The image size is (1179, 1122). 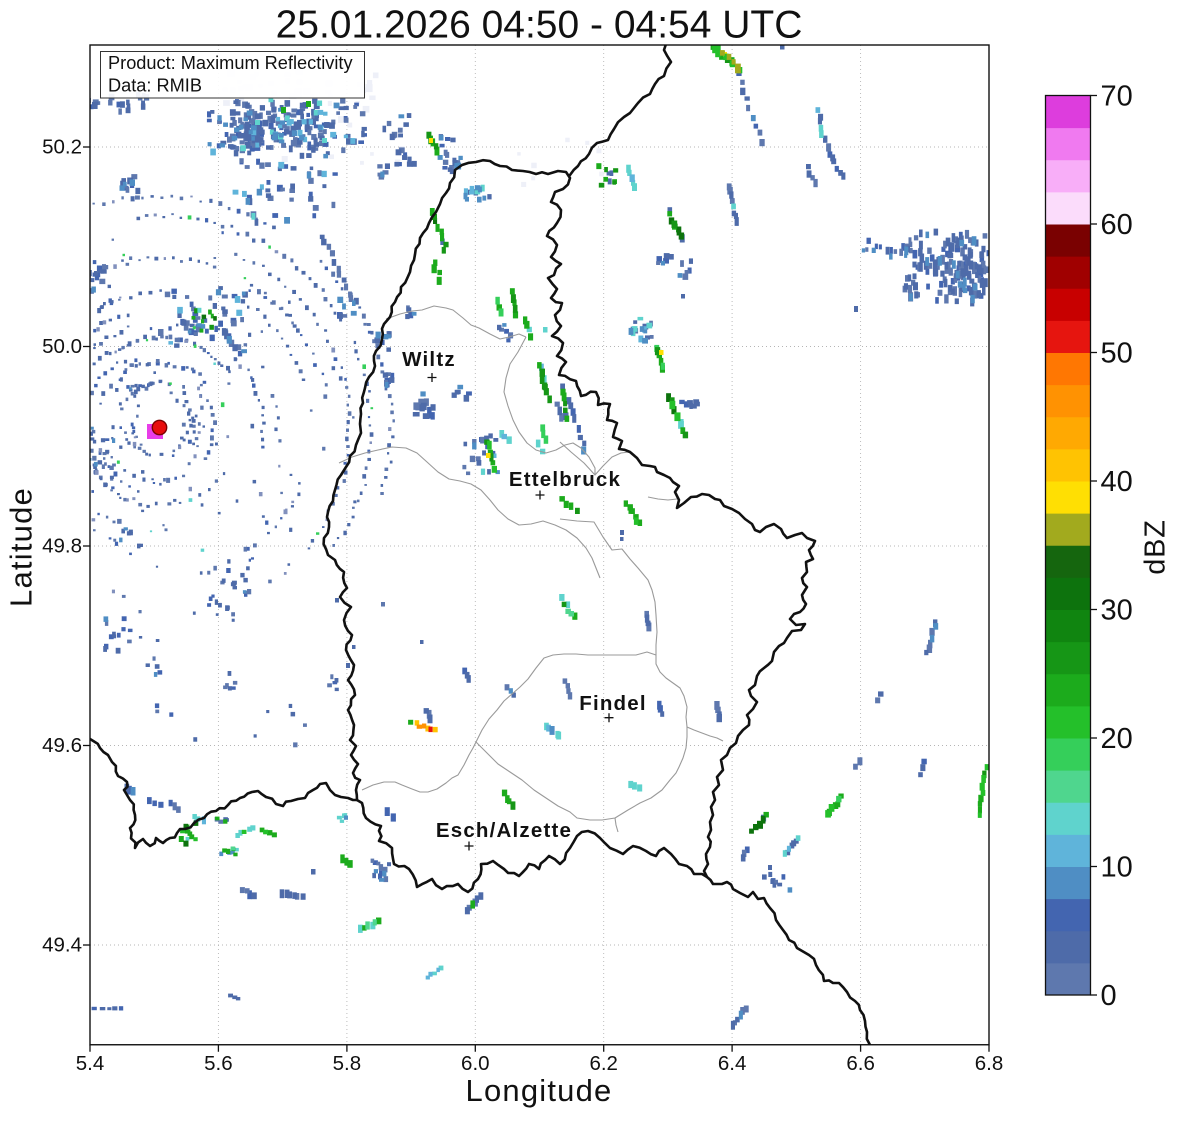 I want to click on svg-text: 6.4, so click(x=732, y=1063).